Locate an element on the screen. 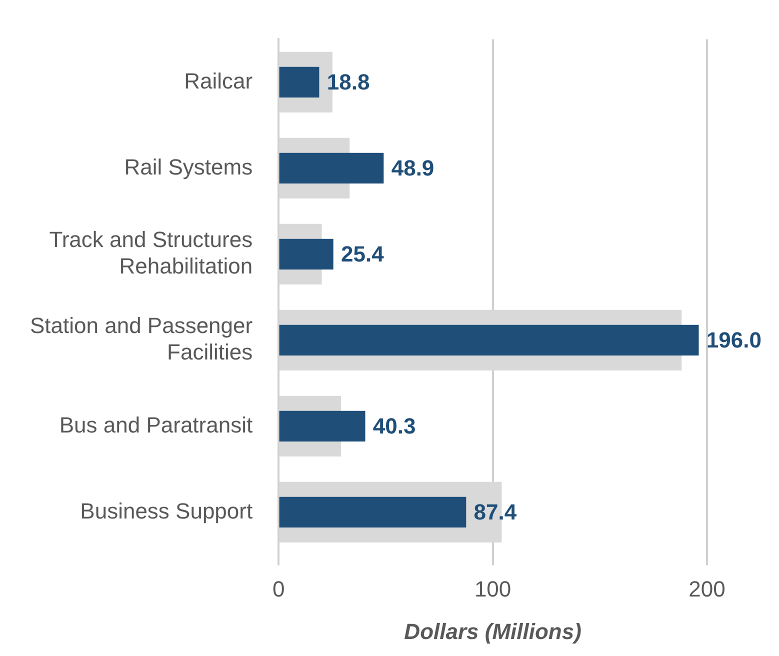  data-label: 18.8 is located at coordinates (348, 81).